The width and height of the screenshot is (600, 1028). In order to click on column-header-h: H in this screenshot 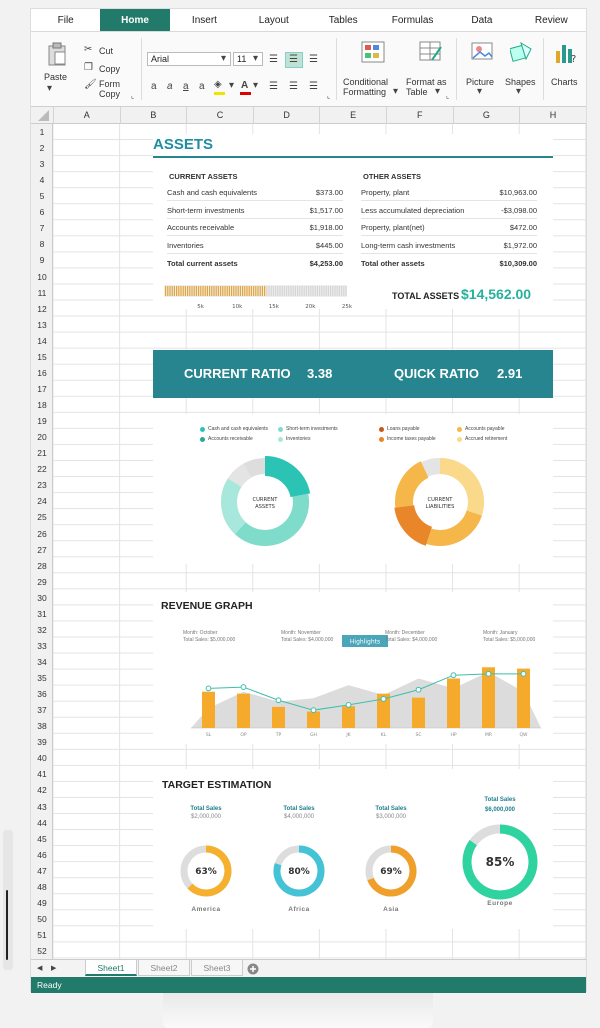, I will do `click(552, 115)`.